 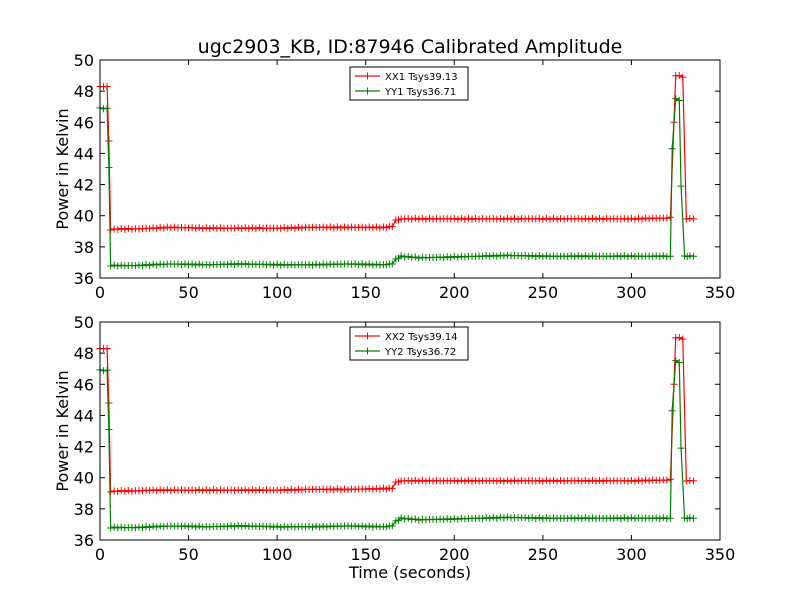 I want to click on legend-label: XX2 Tsys39.14, so click(x=421, y=337).